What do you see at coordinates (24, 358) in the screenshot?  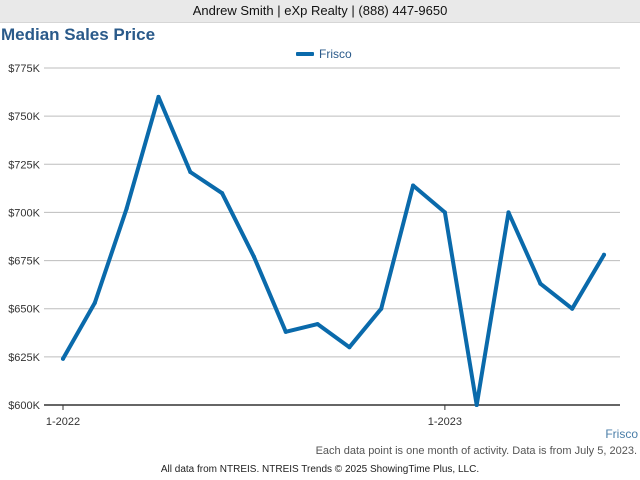 I see `y-tick-label: $625K` at bounding box center [24, 358].